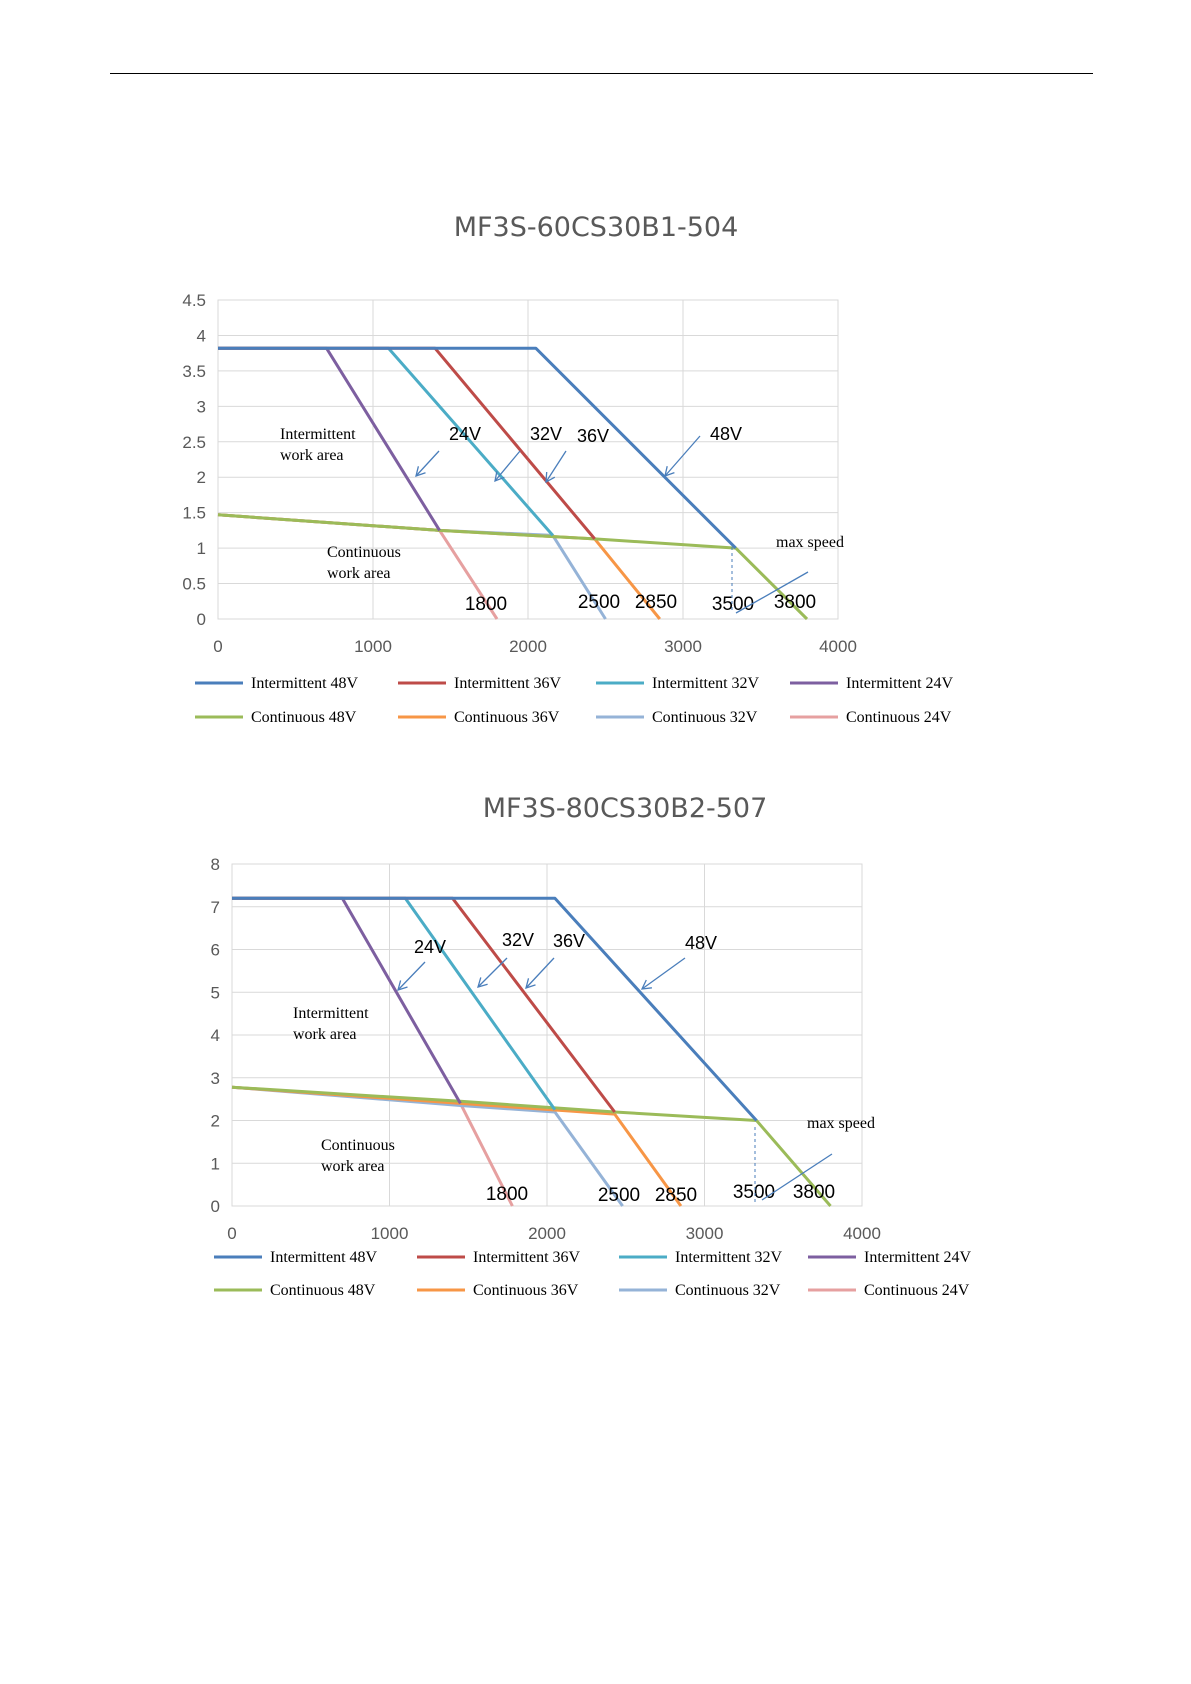  Describe the element at coordinates (194, 371) in the screenshot. I see `y-tick-label: 3.5` at that location.